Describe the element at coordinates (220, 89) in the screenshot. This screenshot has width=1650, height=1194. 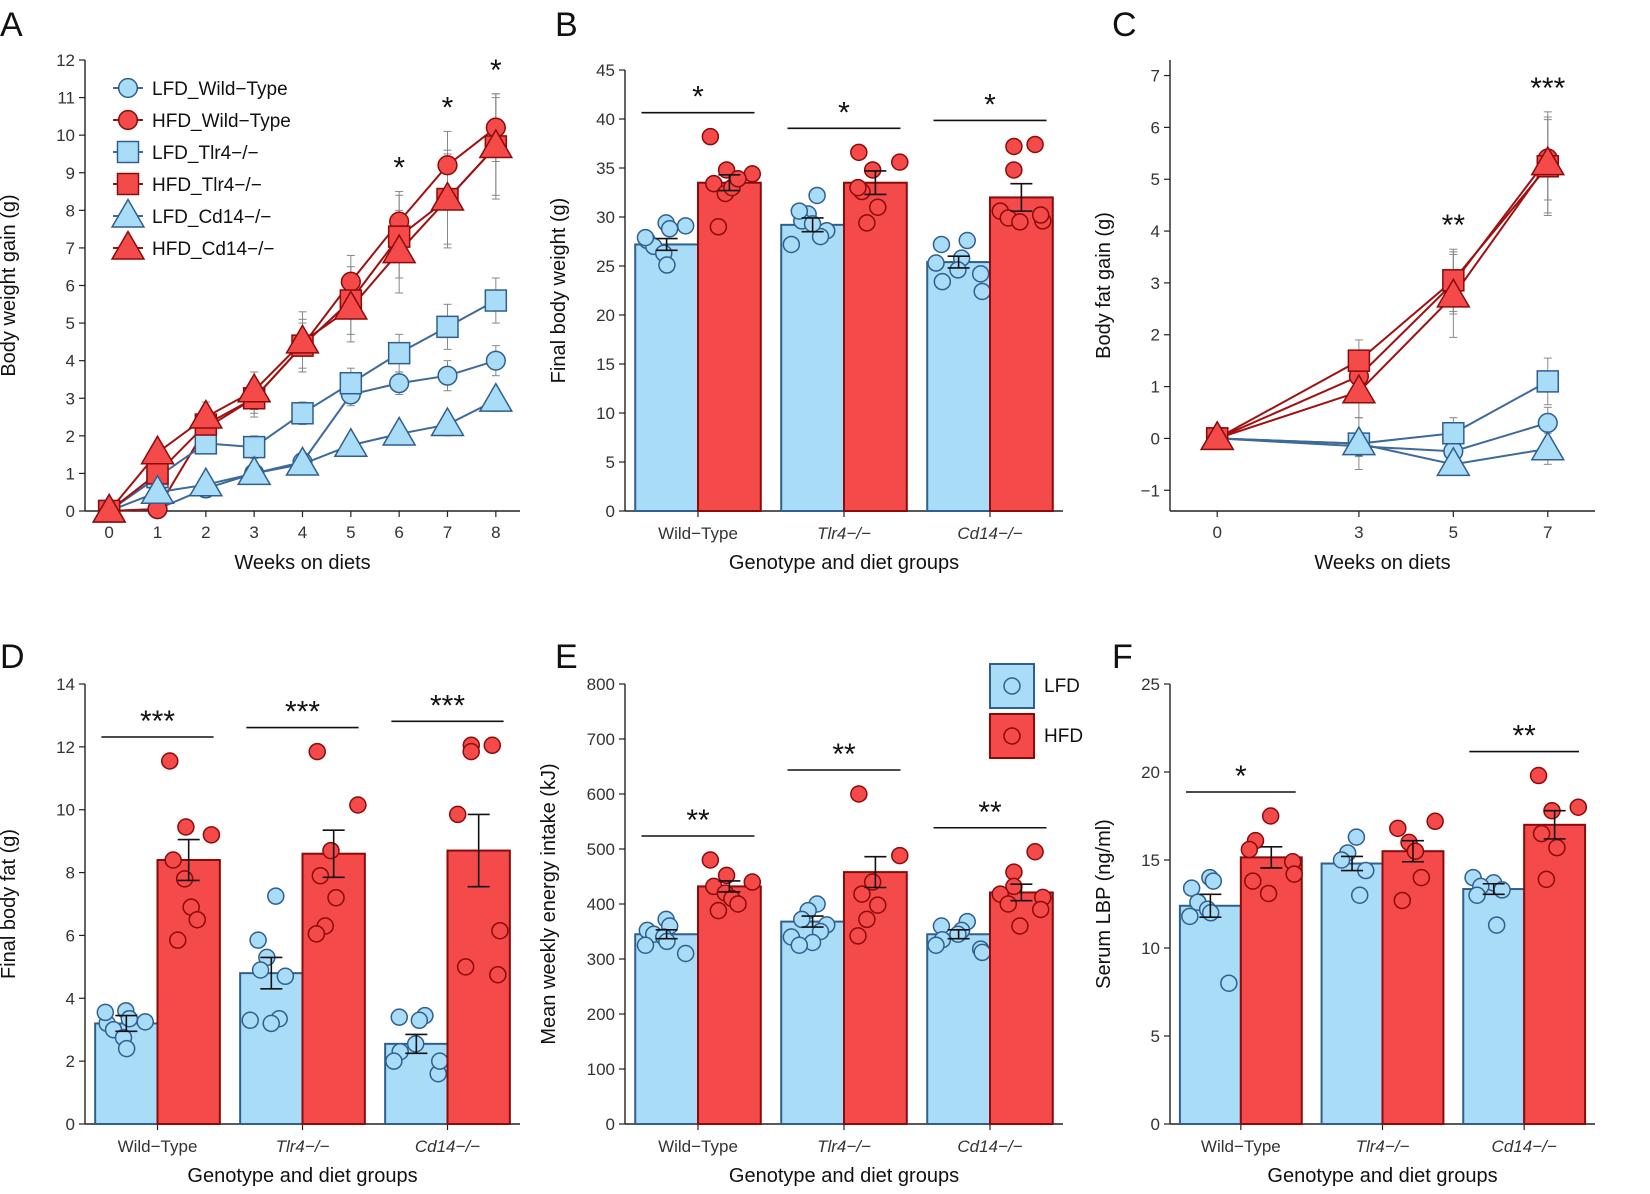
I see `legend-label: LFD_Wild−Type` at that location.